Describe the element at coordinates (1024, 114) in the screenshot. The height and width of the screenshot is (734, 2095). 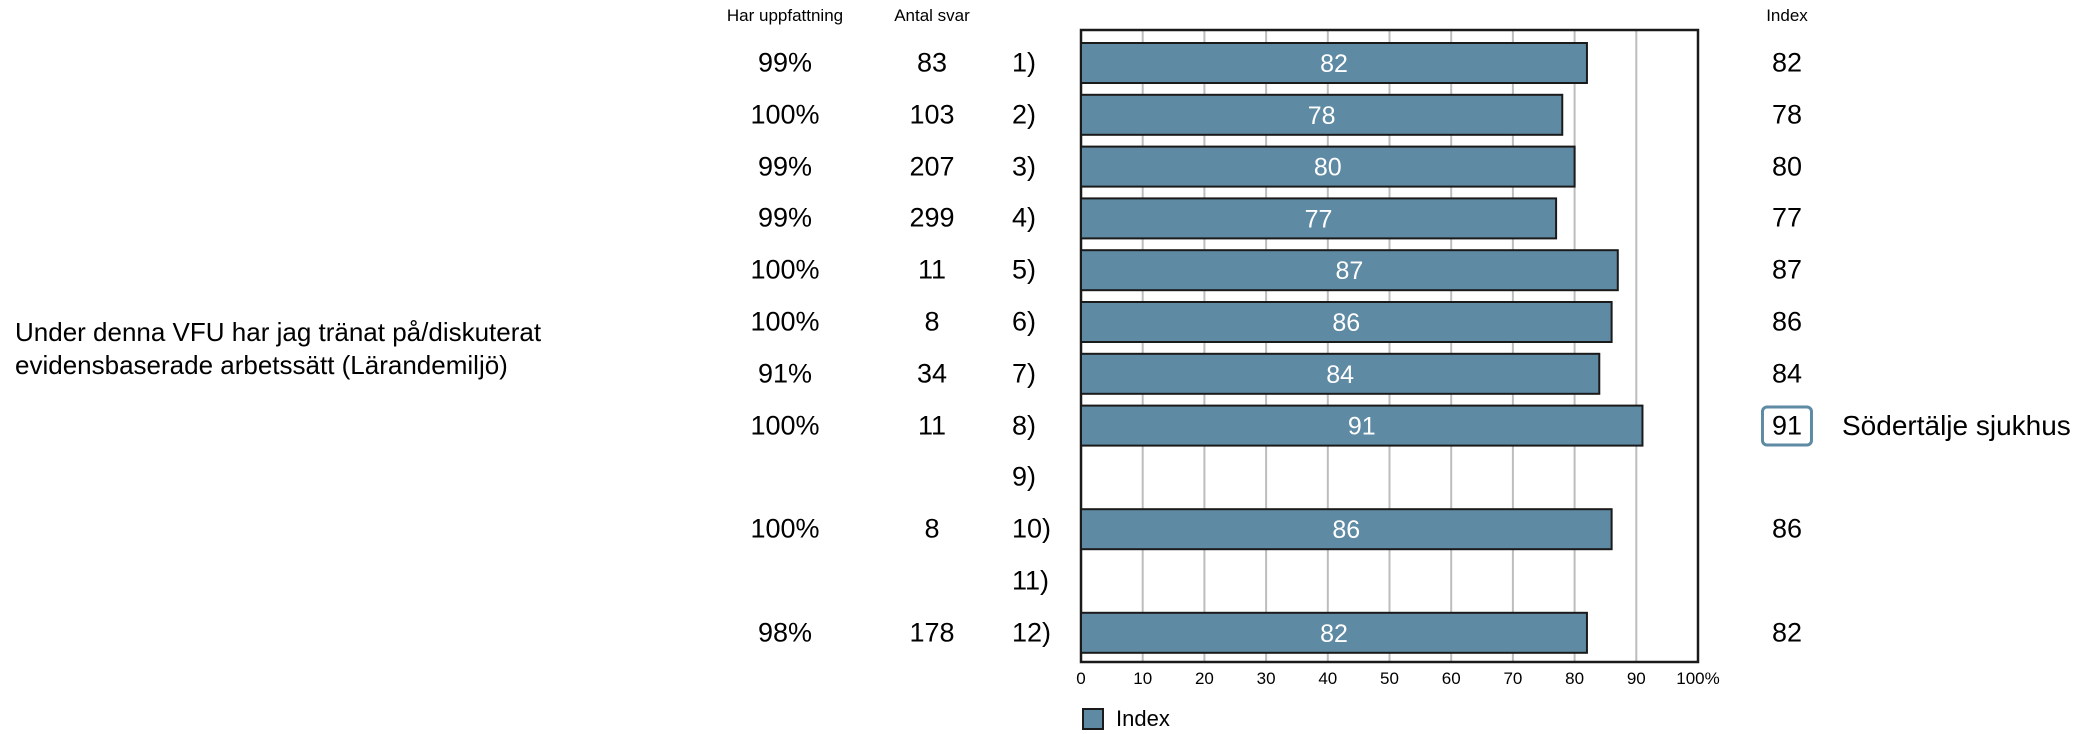
I see `row-label: 2)` at that location.